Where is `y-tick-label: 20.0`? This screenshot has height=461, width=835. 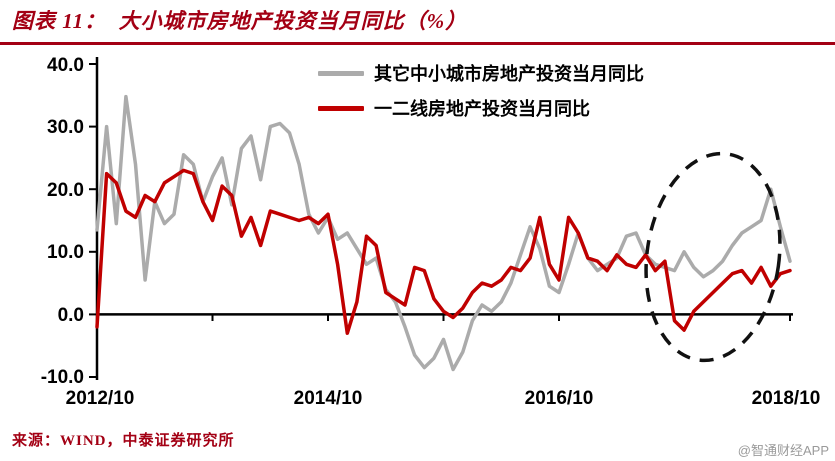 y-tick-label: 20.0 is located at coordinates (65, 190).